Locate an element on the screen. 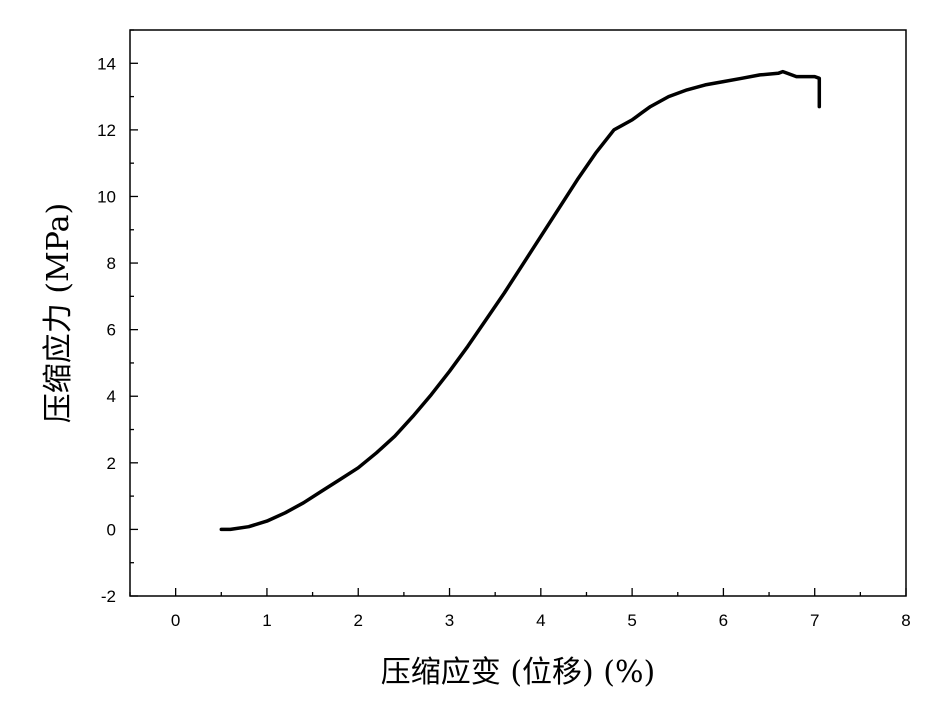  y-tick-label: 14 is located at coordinates (106, 63).